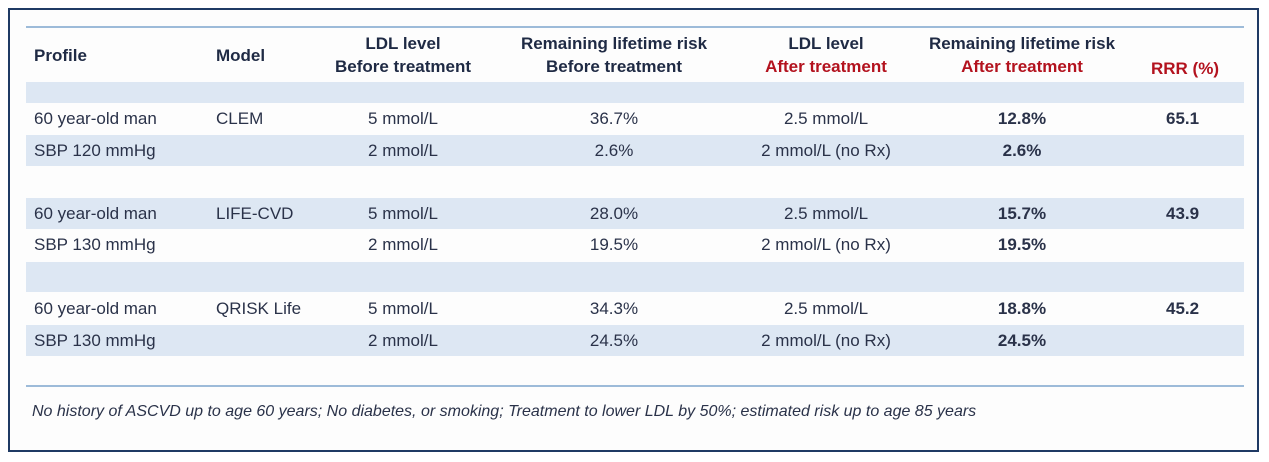 Image resolution: width=1269 pixels, height=462 pixels. What do you see at coordinates (1022, 66) in the screenshot?
I see `header-risk-after-line2: After treatment` at bounding box center [1022, 66].